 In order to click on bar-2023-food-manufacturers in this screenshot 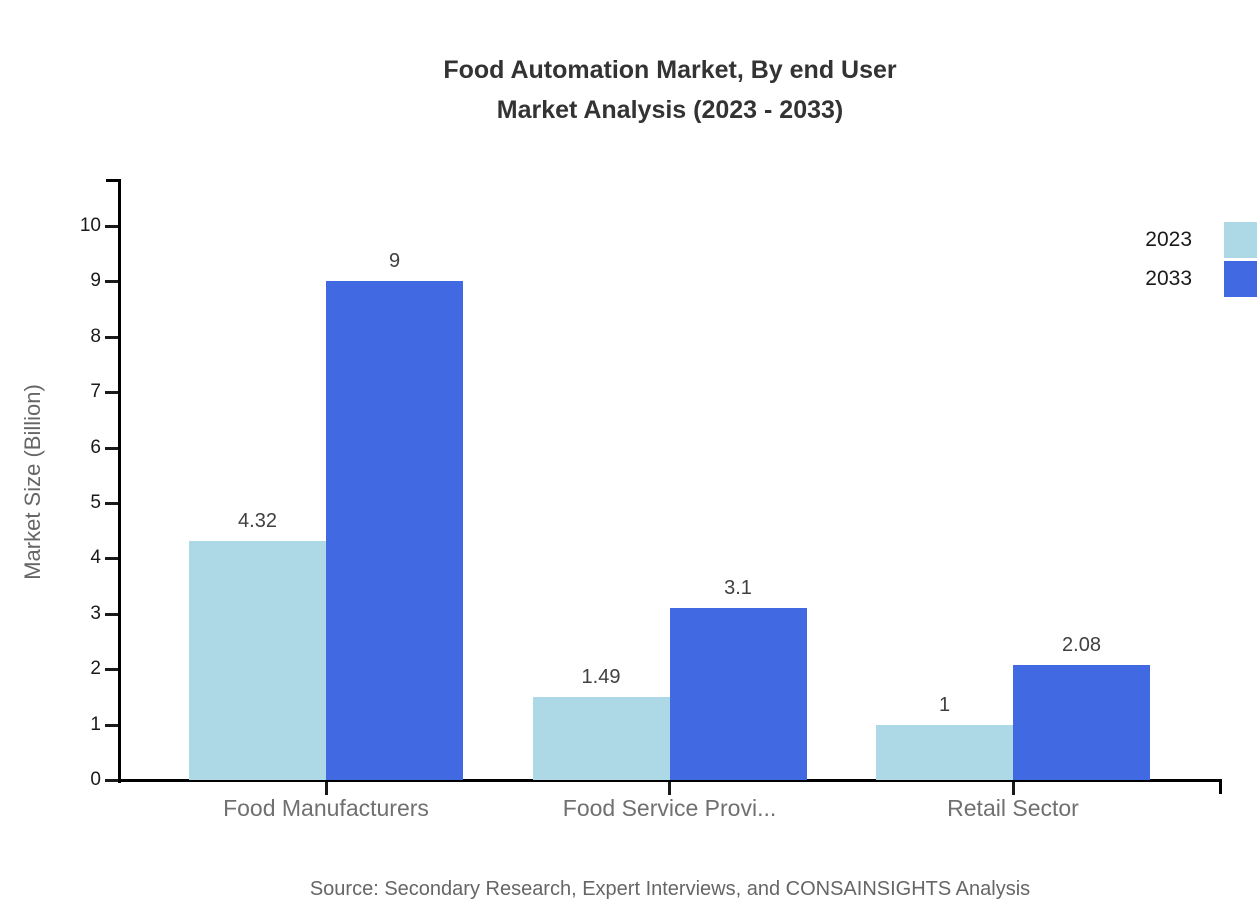, I will do `click(257, 660)`.